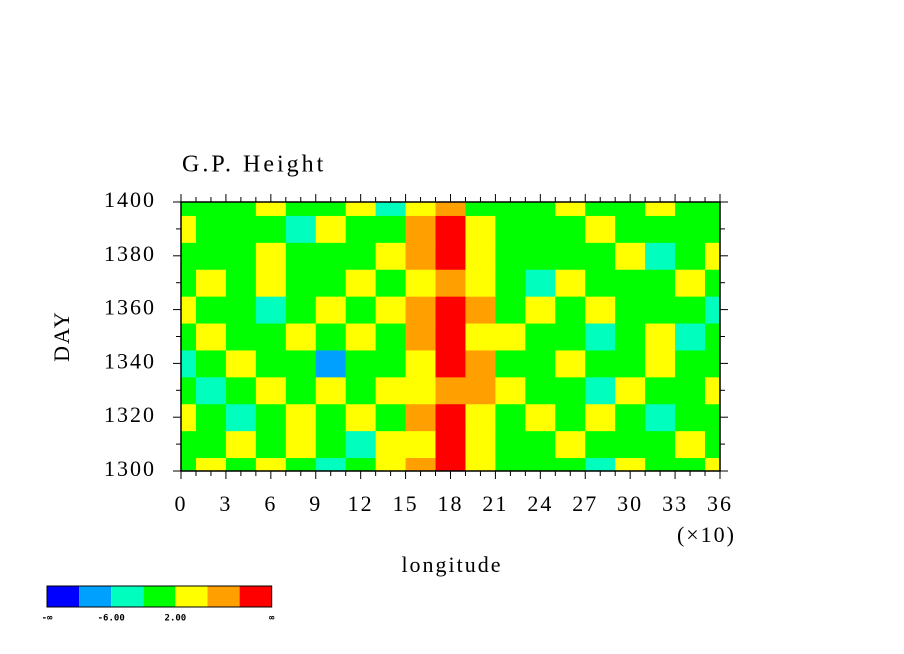 The width and height of the screenshot is (904, 654). I want to click on x-tick-label: 6, so click(270, 503).